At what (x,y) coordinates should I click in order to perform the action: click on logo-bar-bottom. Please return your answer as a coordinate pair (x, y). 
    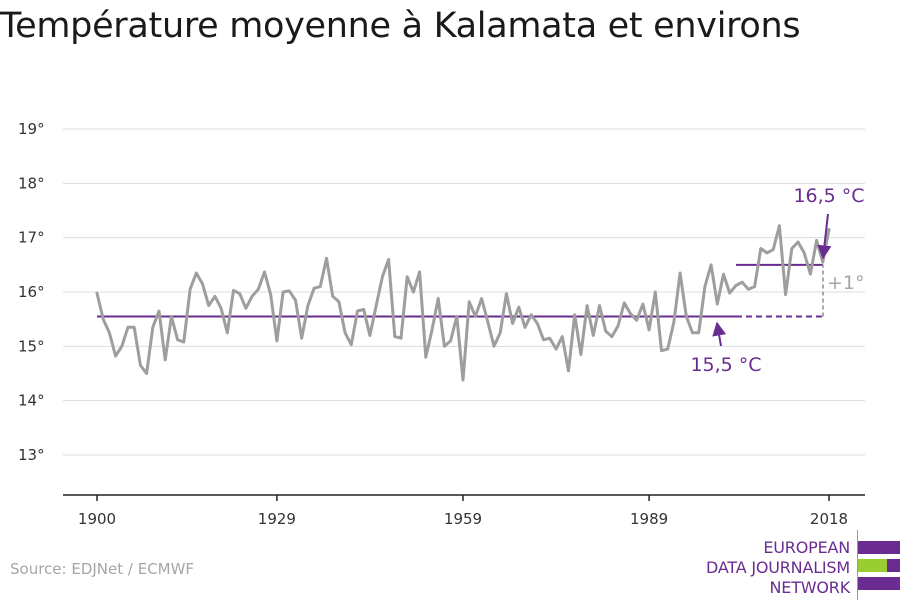
    Looking at the image, I should click on (879, 583).